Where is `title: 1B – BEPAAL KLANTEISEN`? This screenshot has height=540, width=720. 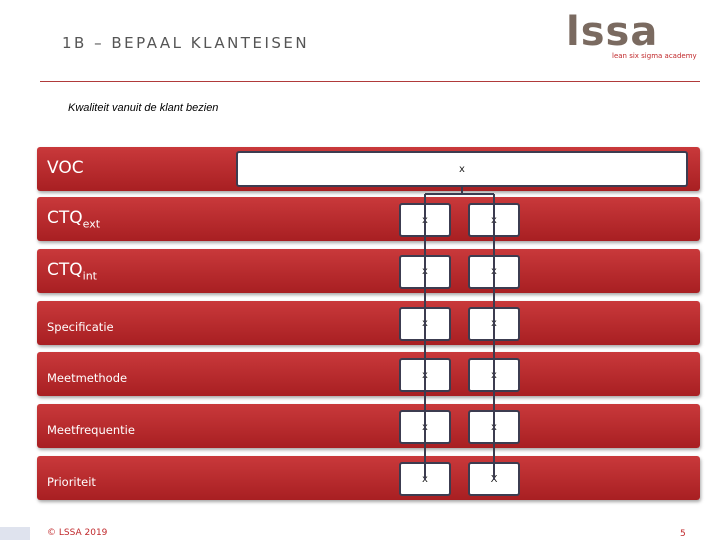
title: 1B – BEPAAL KLANTEISEN is located at coordinates (186, 43).